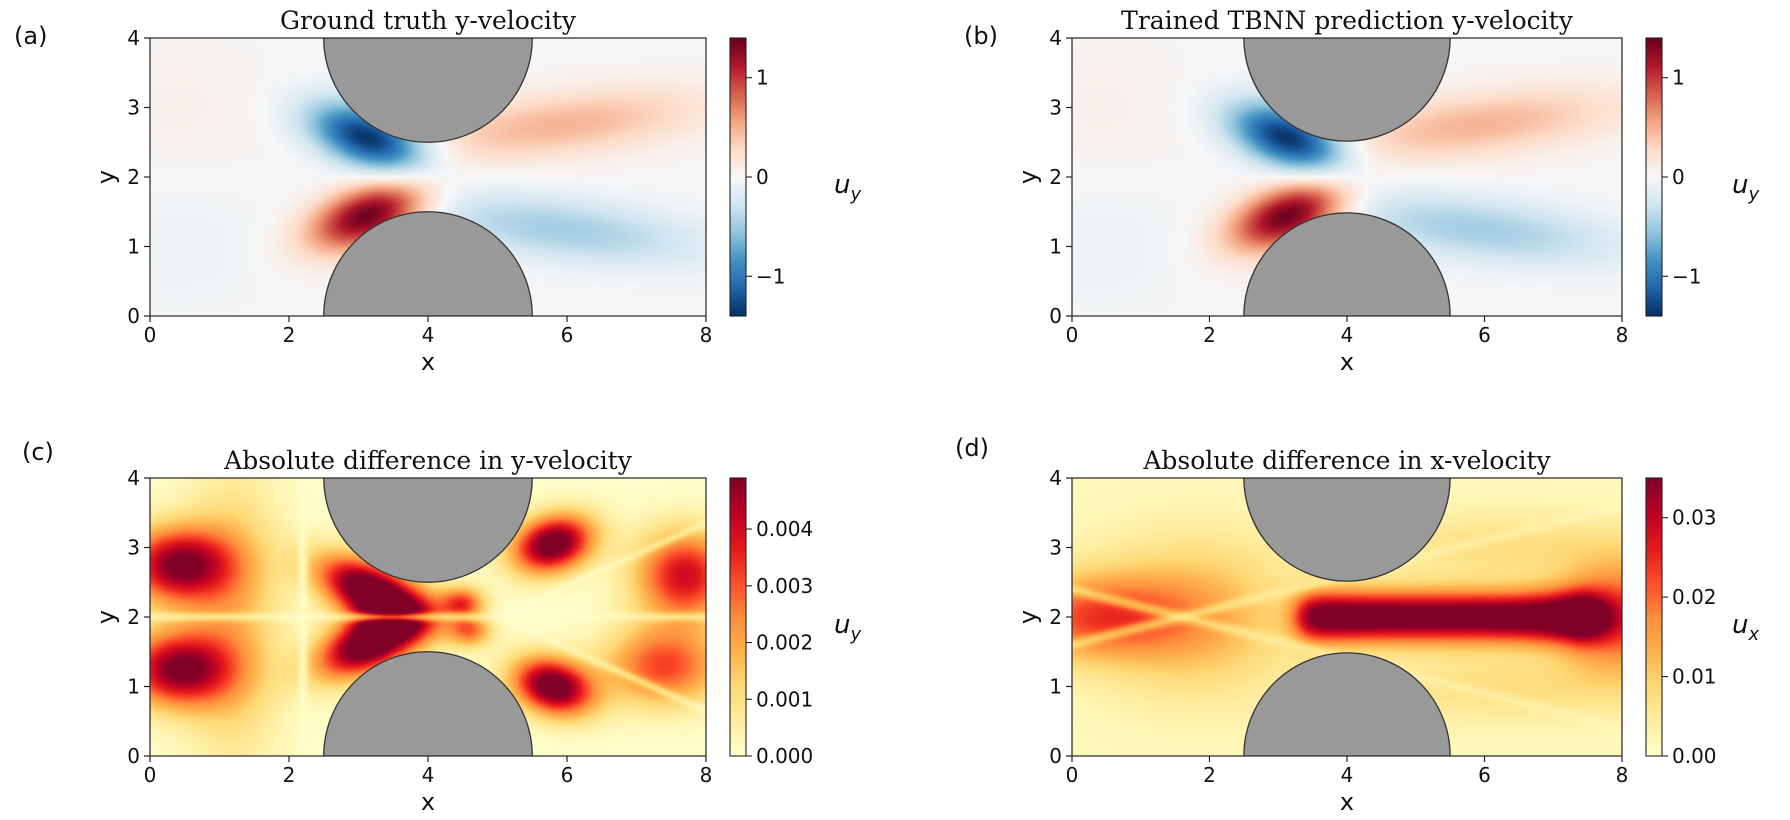 This screenshot has height=820, width=1790. What do you see at coordinates (784, 643) in the screenshot?
I see `colorbar-tick-label: 0.002` at bounding box center [784, 643].